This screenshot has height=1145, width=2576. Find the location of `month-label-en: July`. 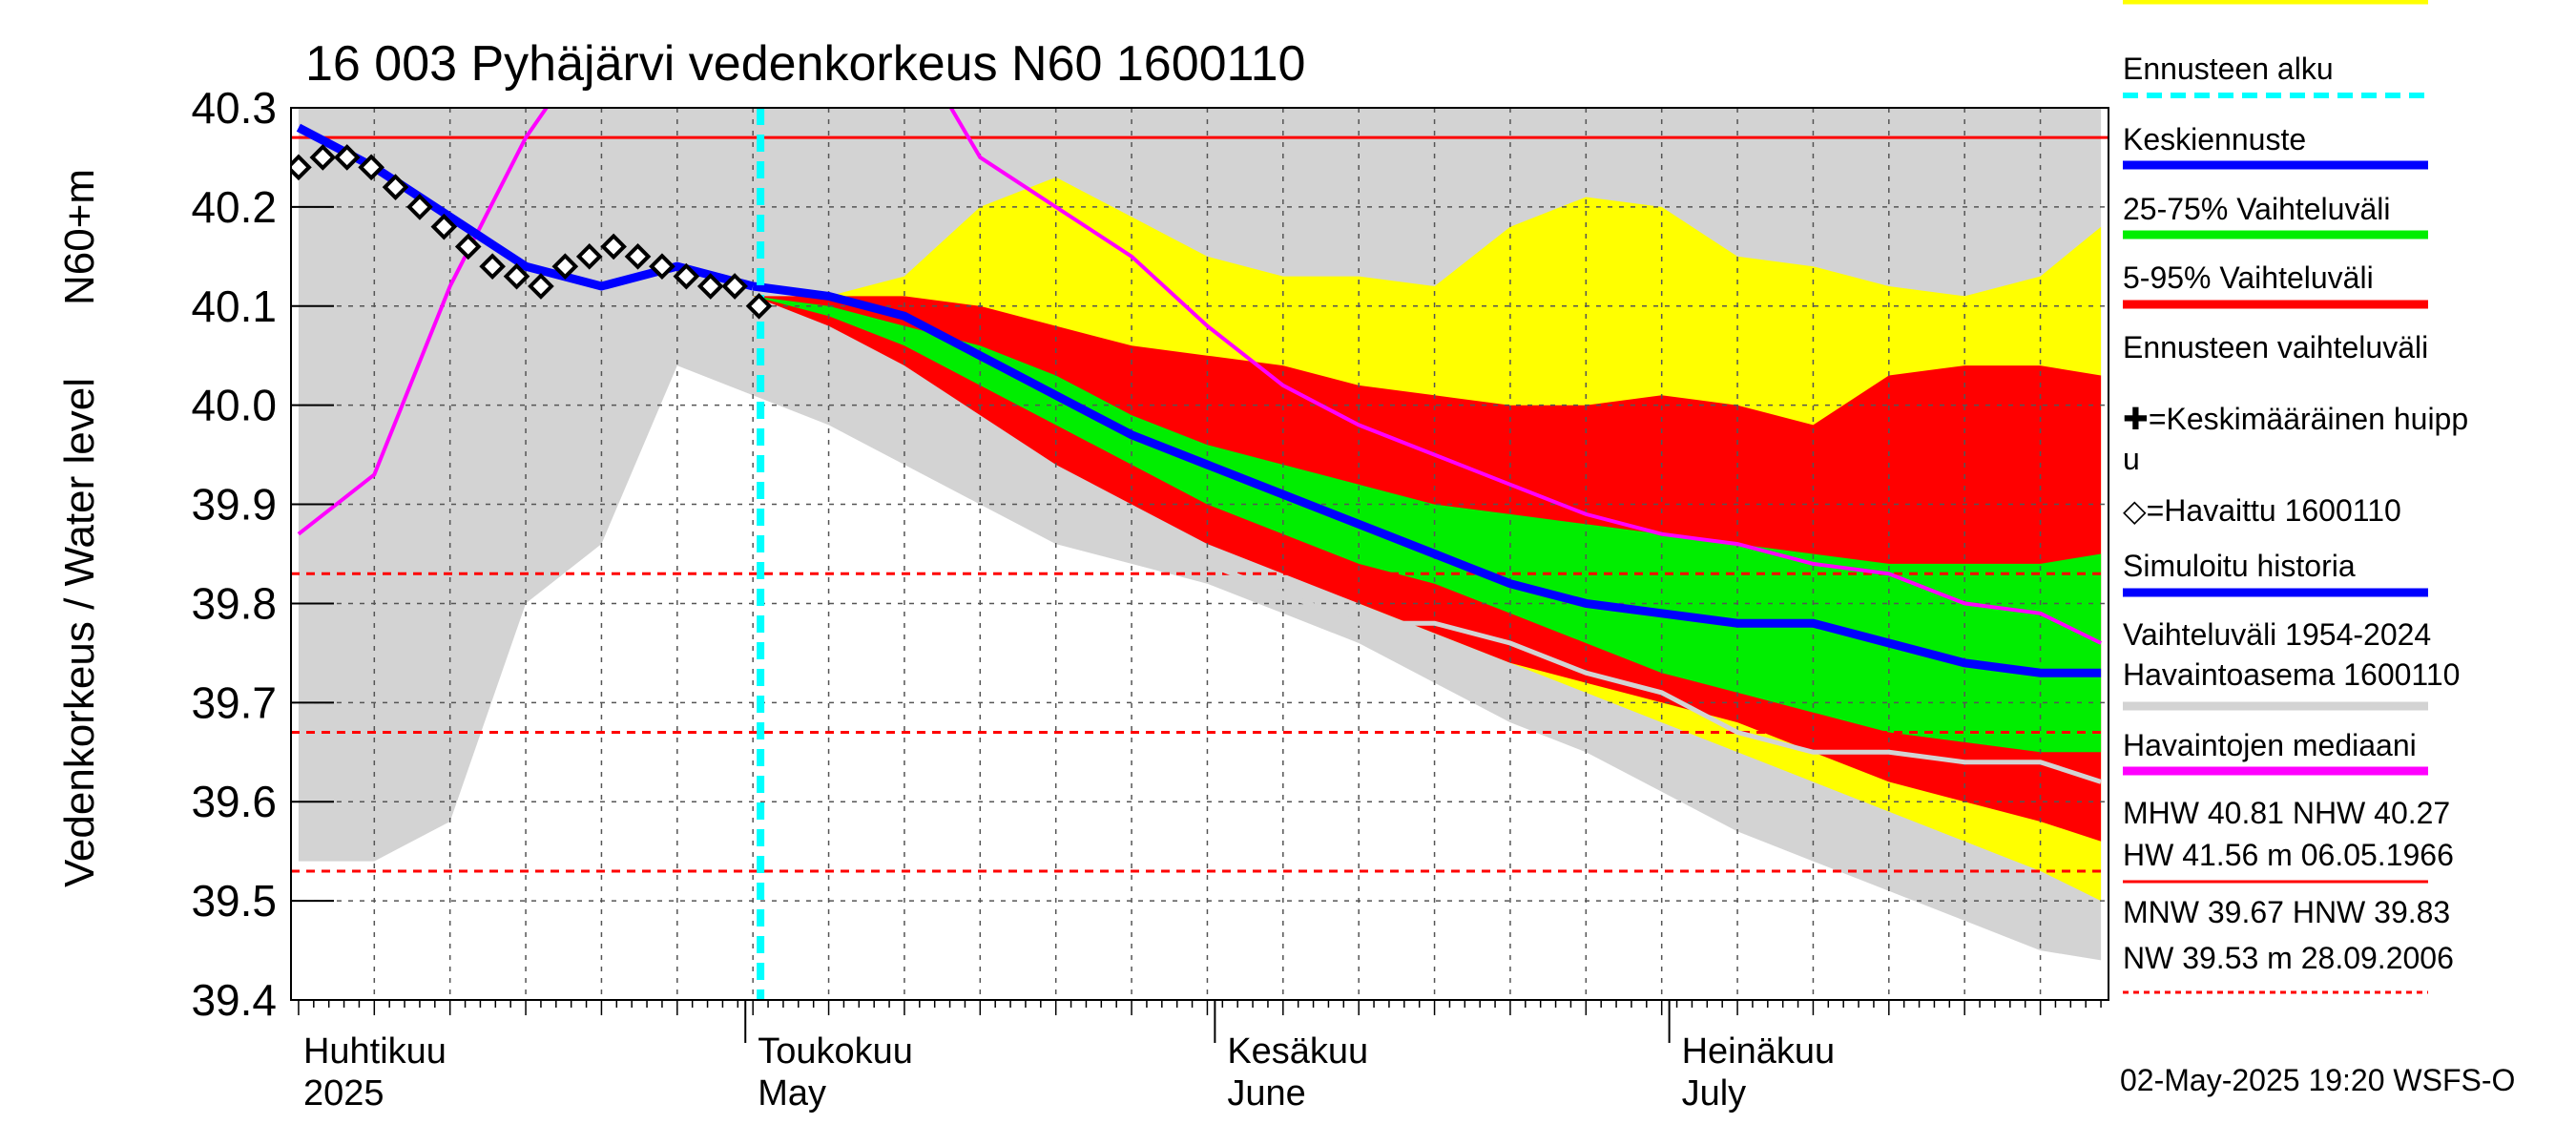

month-label-en: July is located at coordinates (1714, 1094).